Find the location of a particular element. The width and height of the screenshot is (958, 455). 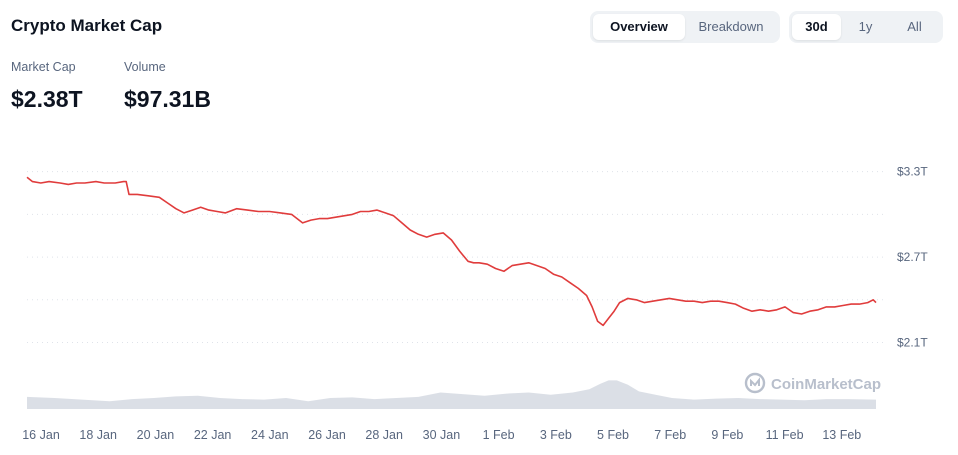

x-tick-label: 16 Jan is located at coordinates (41, 435).